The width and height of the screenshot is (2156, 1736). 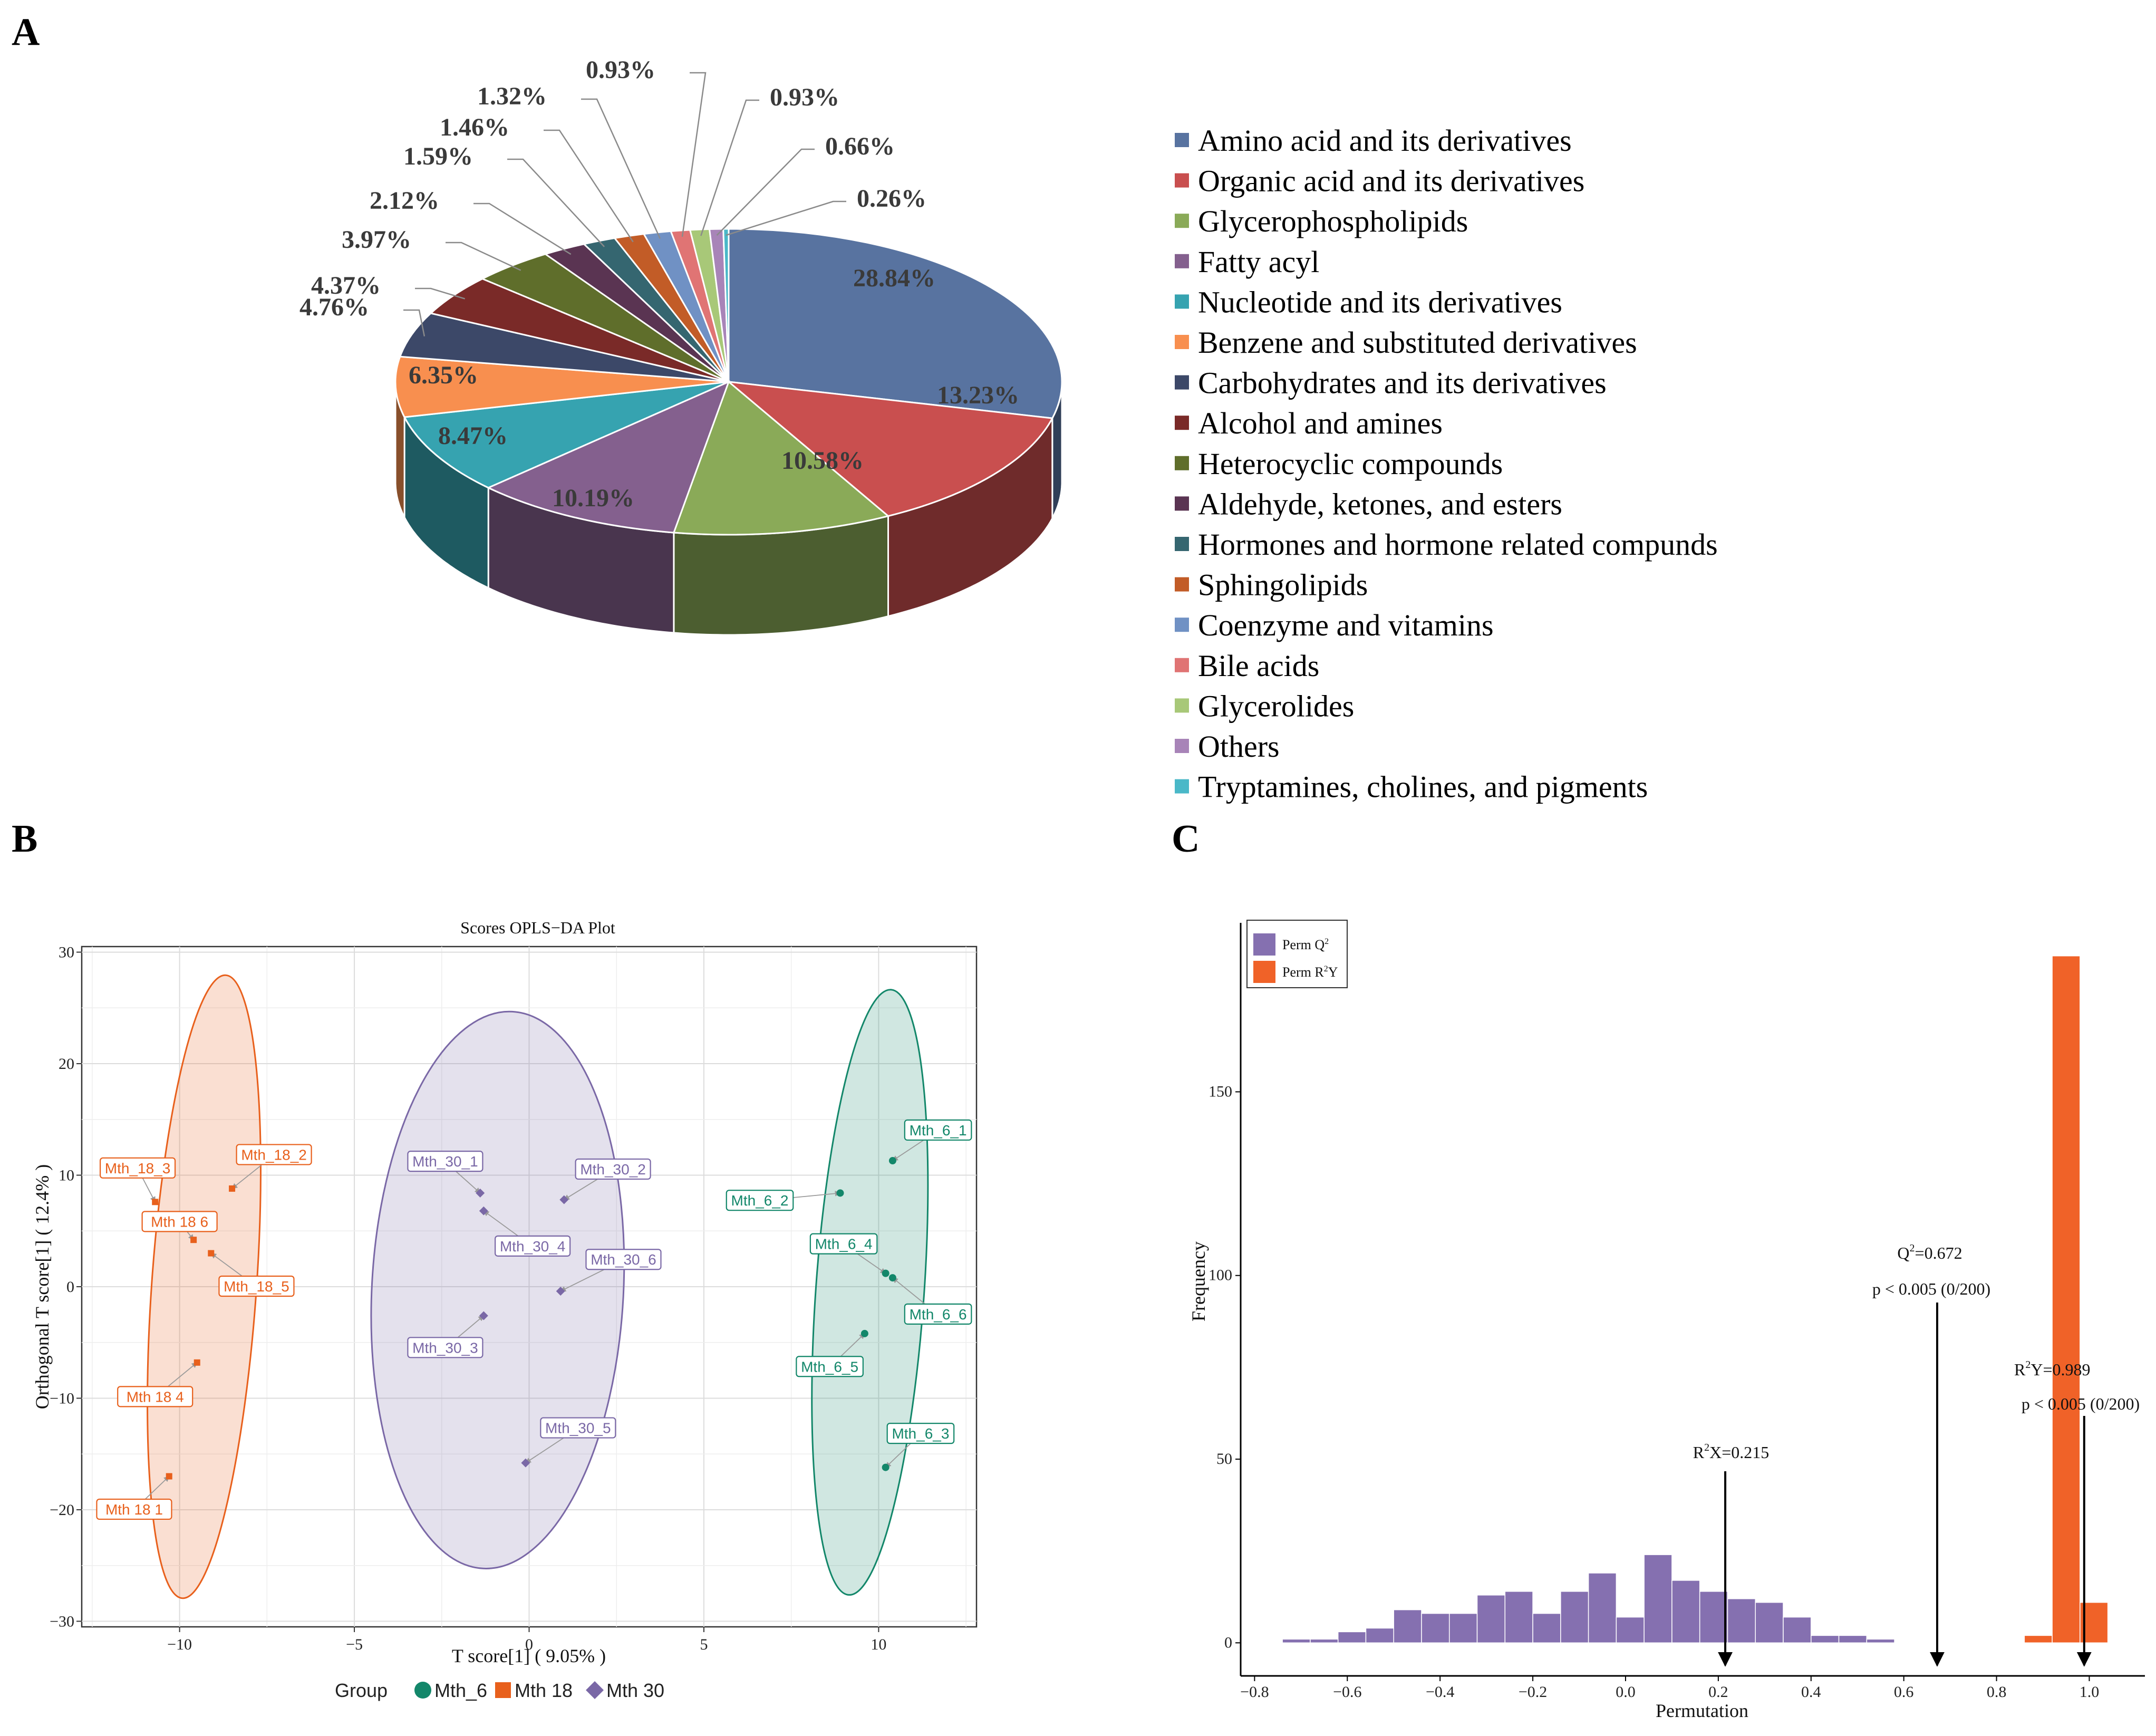 I want to click on pie-label-3: 10.19%, so click(x=593, y=498).